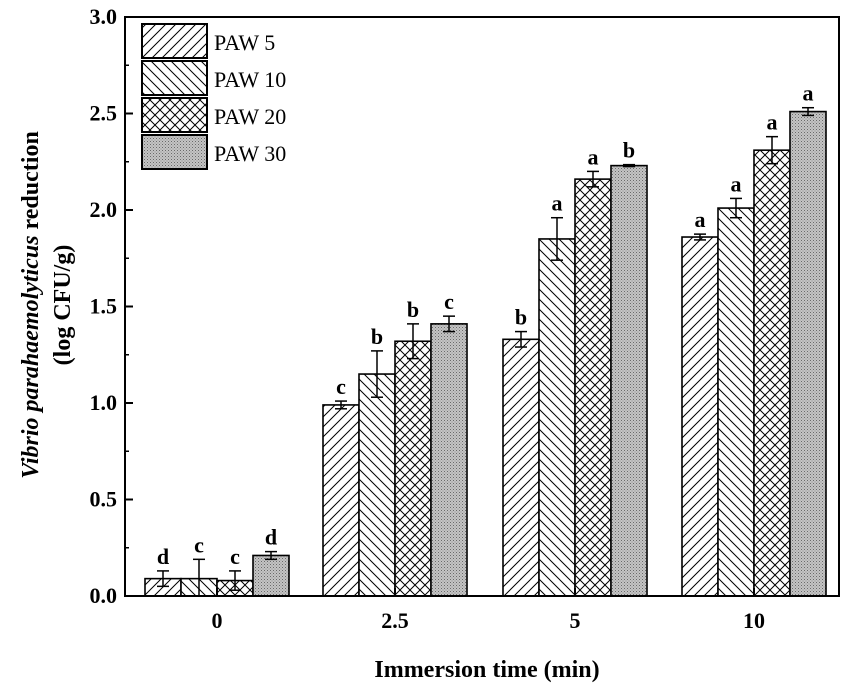  I want to click on y-tick-label: 0.5, so click(104, 499).